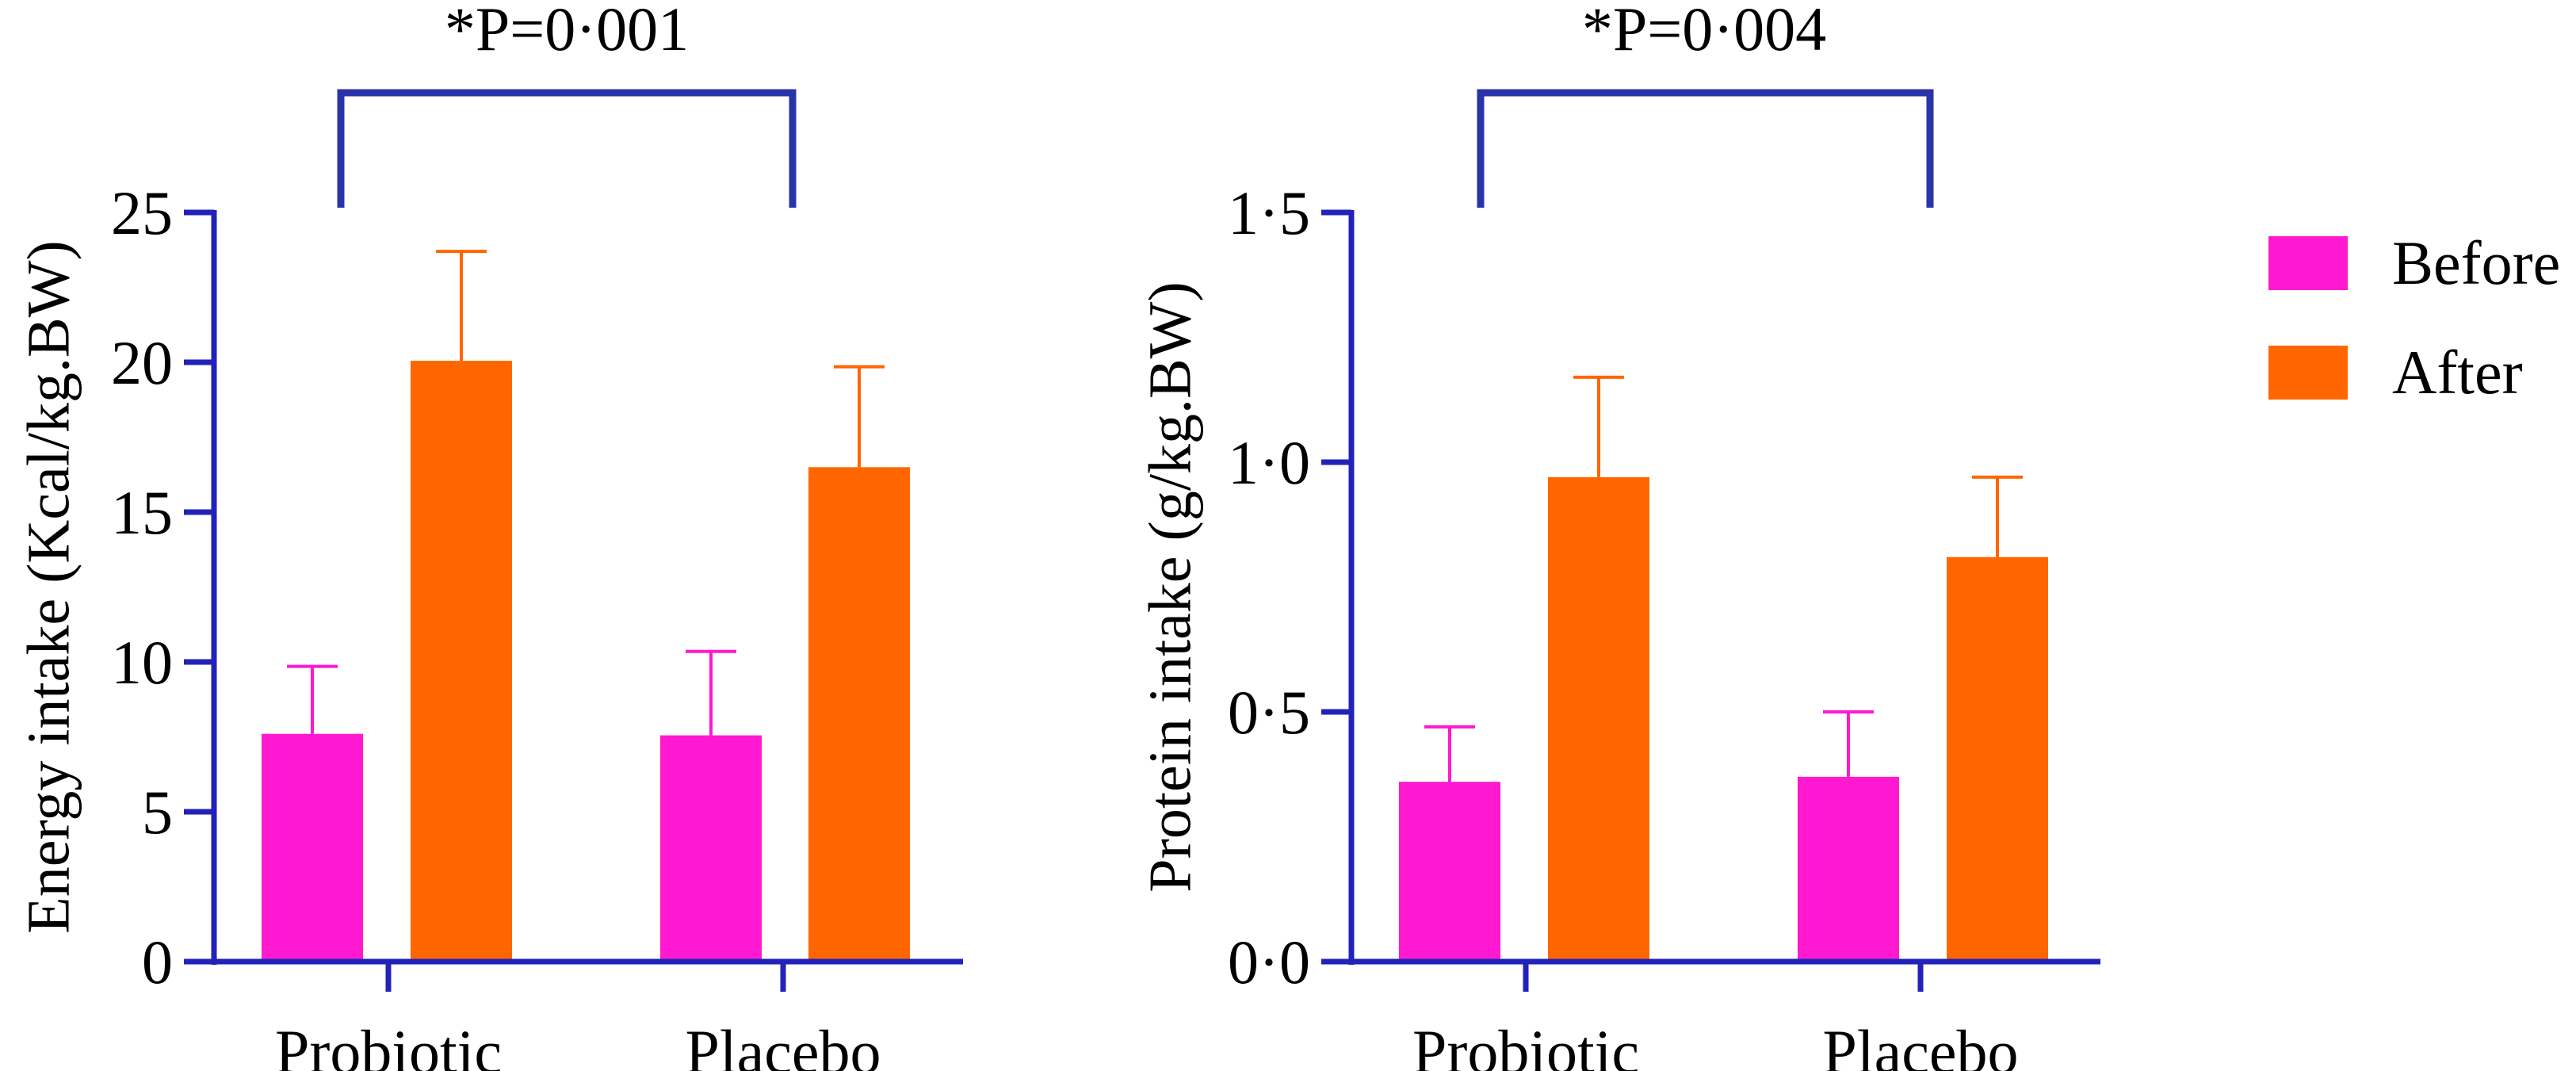 Image resolution: width=2576 pixels, height=1071 pixels. I want to click on y-axis-title: Energy intake (Kcal/kg.BW), so click(49, 586).